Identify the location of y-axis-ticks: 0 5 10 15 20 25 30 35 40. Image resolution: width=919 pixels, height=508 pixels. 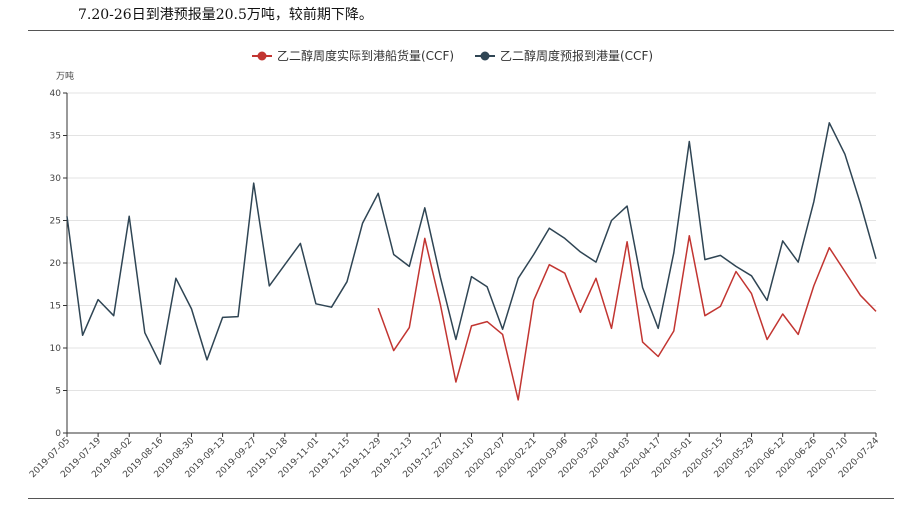
(58, 264).